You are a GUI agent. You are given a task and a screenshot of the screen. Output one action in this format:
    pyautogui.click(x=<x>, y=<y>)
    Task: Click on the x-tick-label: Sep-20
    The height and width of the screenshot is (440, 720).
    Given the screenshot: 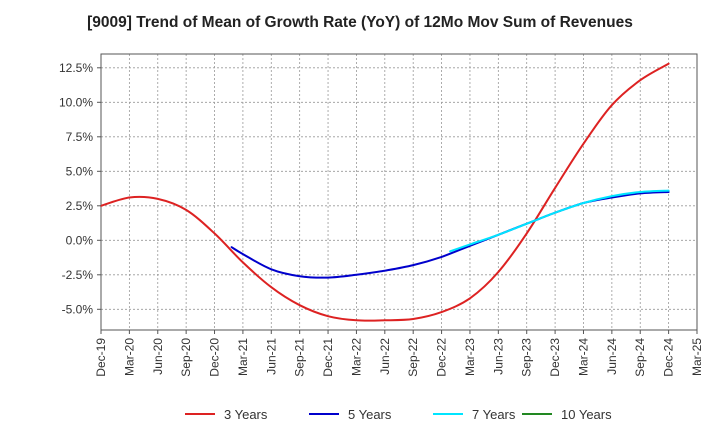 What is the action you would take?
    pyautogui.click(x=186, y=357)
    